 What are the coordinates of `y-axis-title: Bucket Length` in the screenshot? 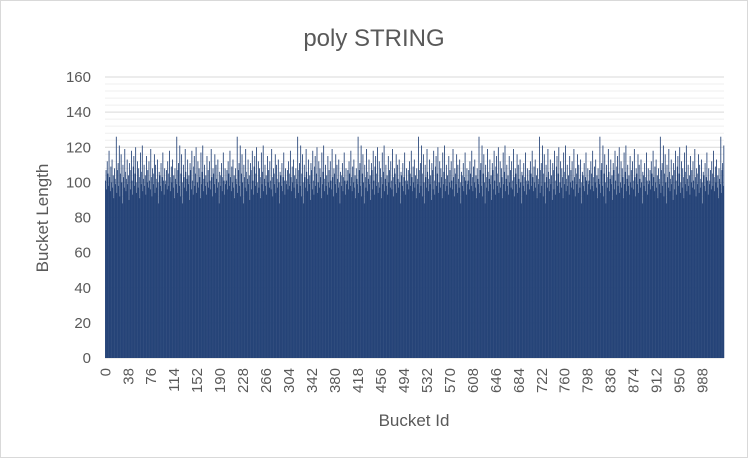 It's located at (42, 218).